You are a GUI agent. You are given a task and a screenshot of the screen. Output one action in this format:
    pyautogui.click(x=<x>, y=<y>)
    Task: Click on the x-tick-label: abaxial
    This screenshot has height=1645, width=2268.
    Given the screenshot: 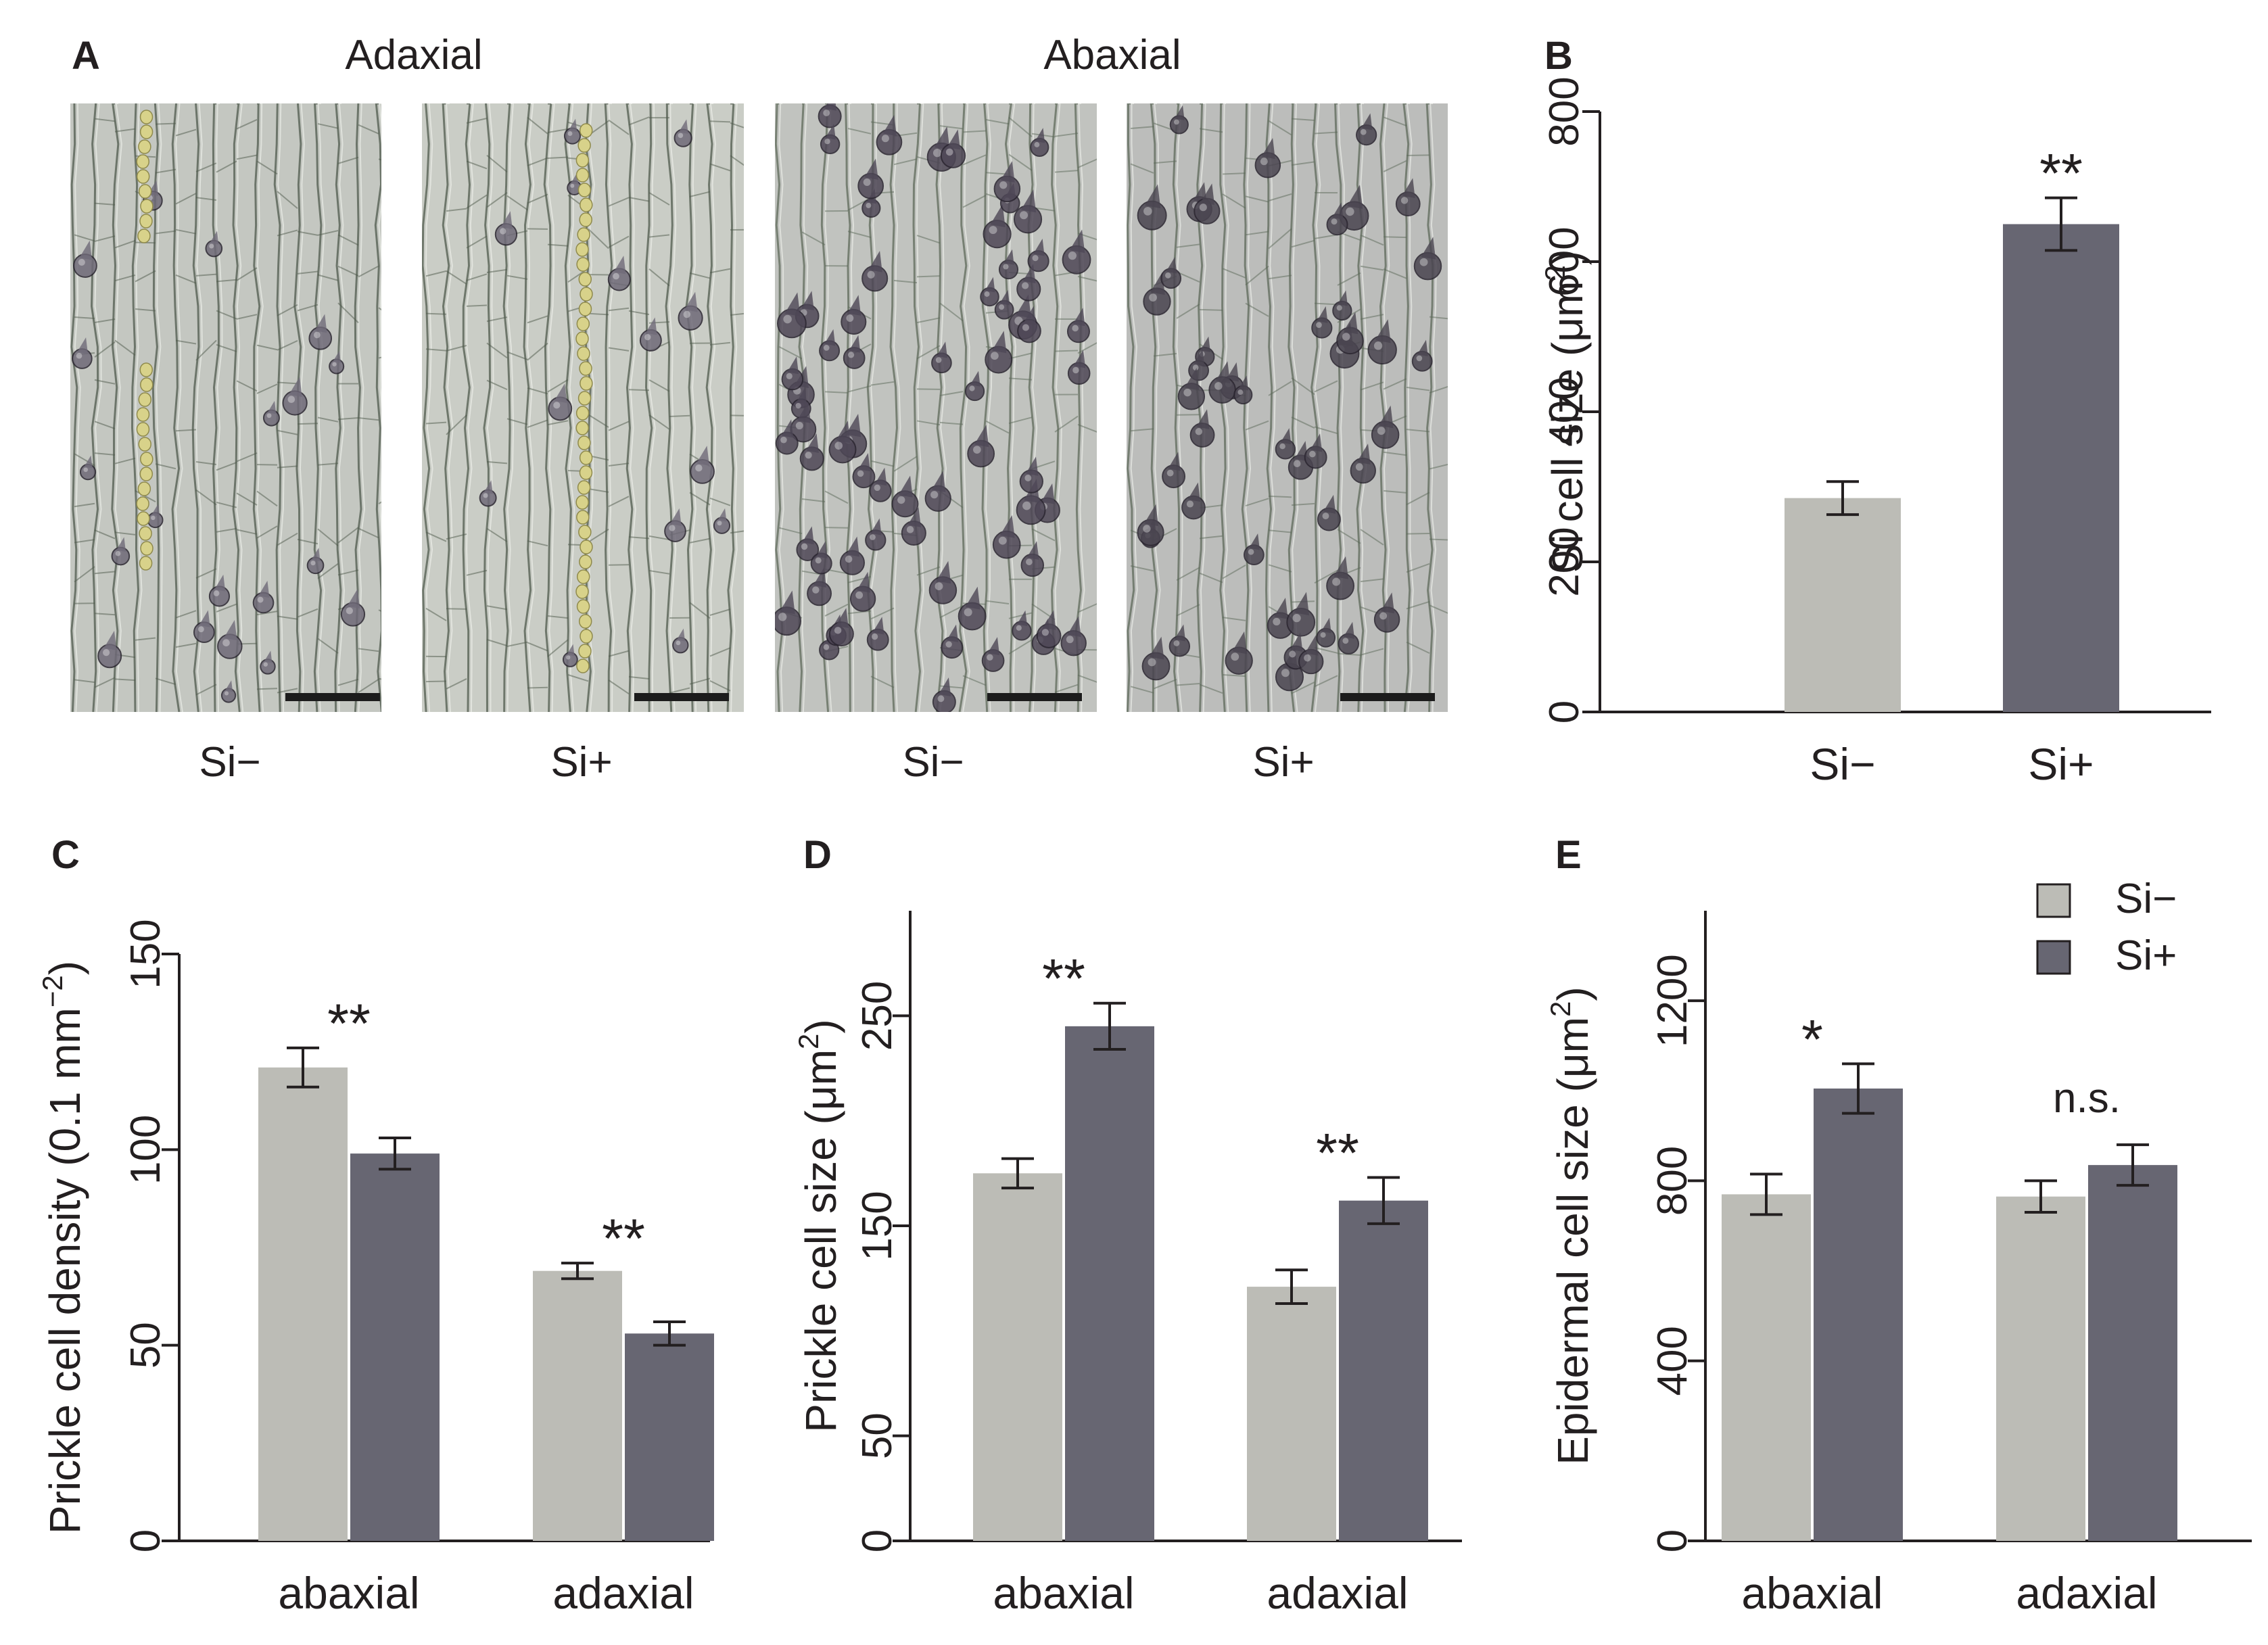 What is the action you would take?
    pyautogui.click(x=348, y=1593)
    